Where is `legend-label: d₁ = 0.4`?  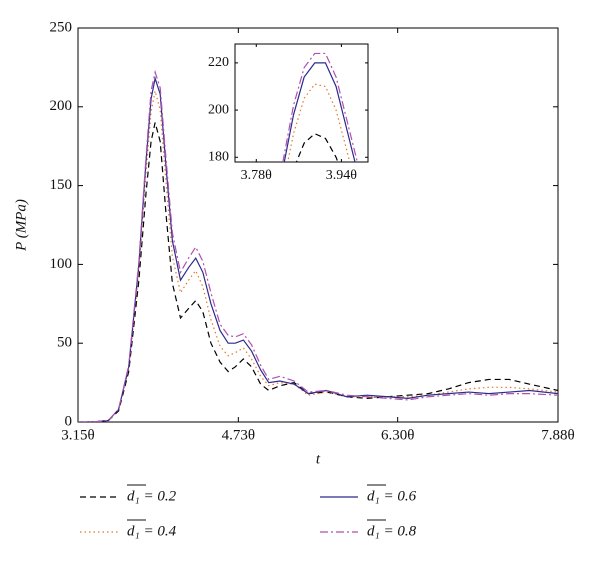
legend-label: d₁ = 0.4 is located at coordinates (152, 531).